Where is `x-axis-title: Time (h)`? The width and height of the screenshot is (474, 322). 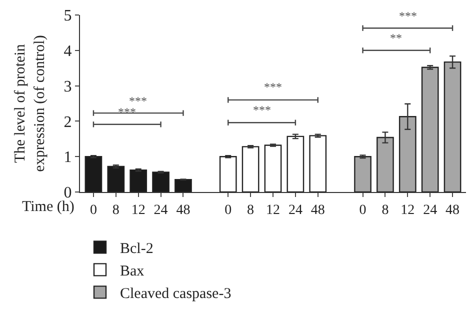
x-axis-title: Time (h) is located at coordinates (48, 207).